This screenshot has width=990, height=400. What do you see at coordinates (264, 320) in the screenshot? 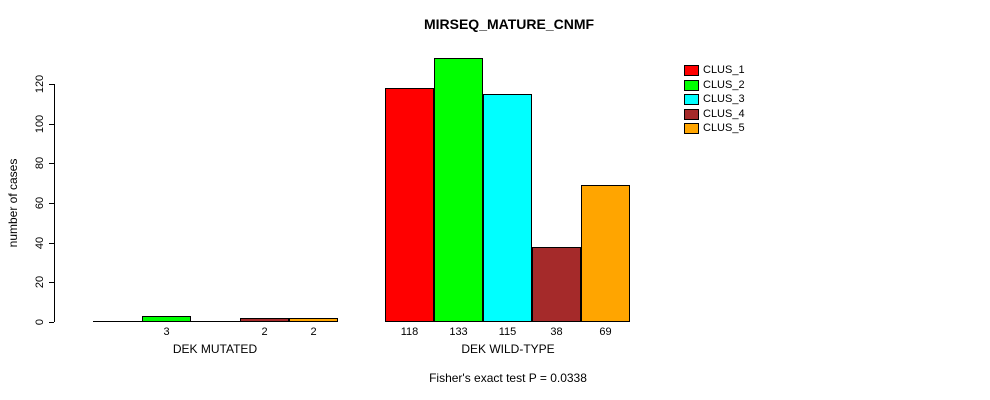
I see `bar-clus_4-mutated` at bounding box center [264, 320].